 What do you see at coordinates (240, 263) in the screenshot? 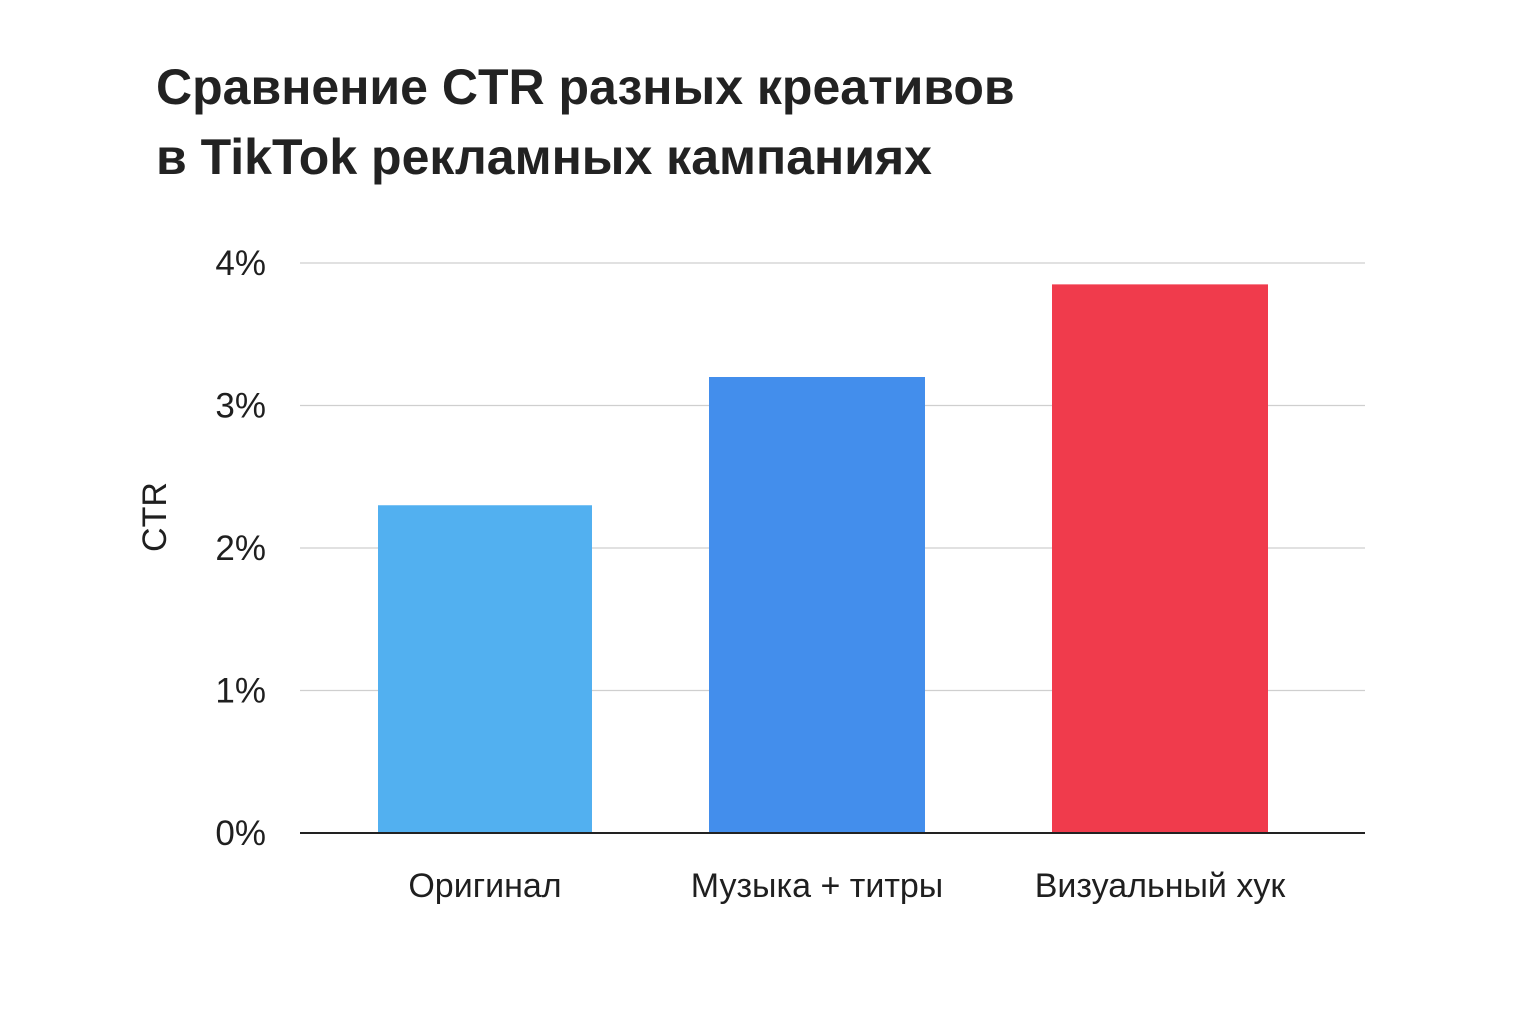
I see `y-tick-label-4: 4%` at bounding box center [240, 263].